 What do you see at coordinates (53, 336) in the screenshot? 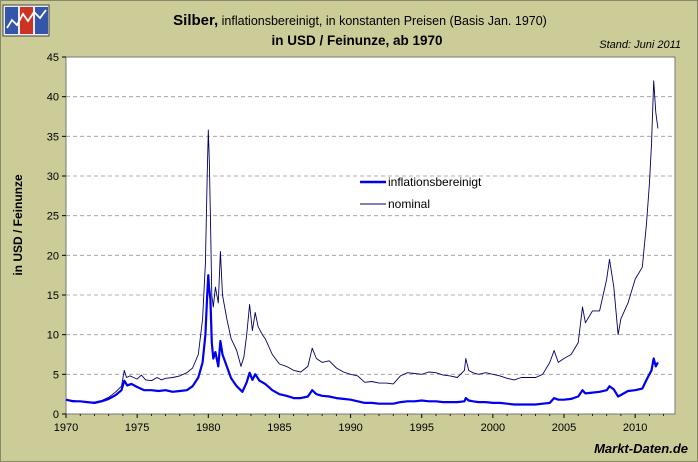
I see `y-tick-label-10: 10` at bounding box center [53, 336].